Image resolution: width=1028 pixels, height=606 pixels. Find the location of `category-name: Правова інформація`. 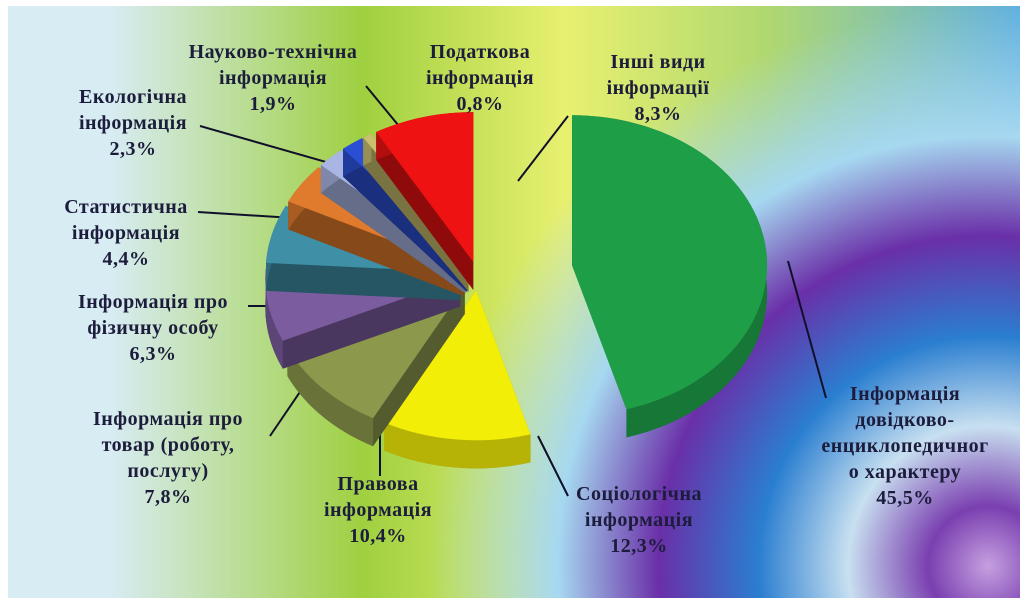

category-name: Правова інформація is located at coordinates (378, 497).